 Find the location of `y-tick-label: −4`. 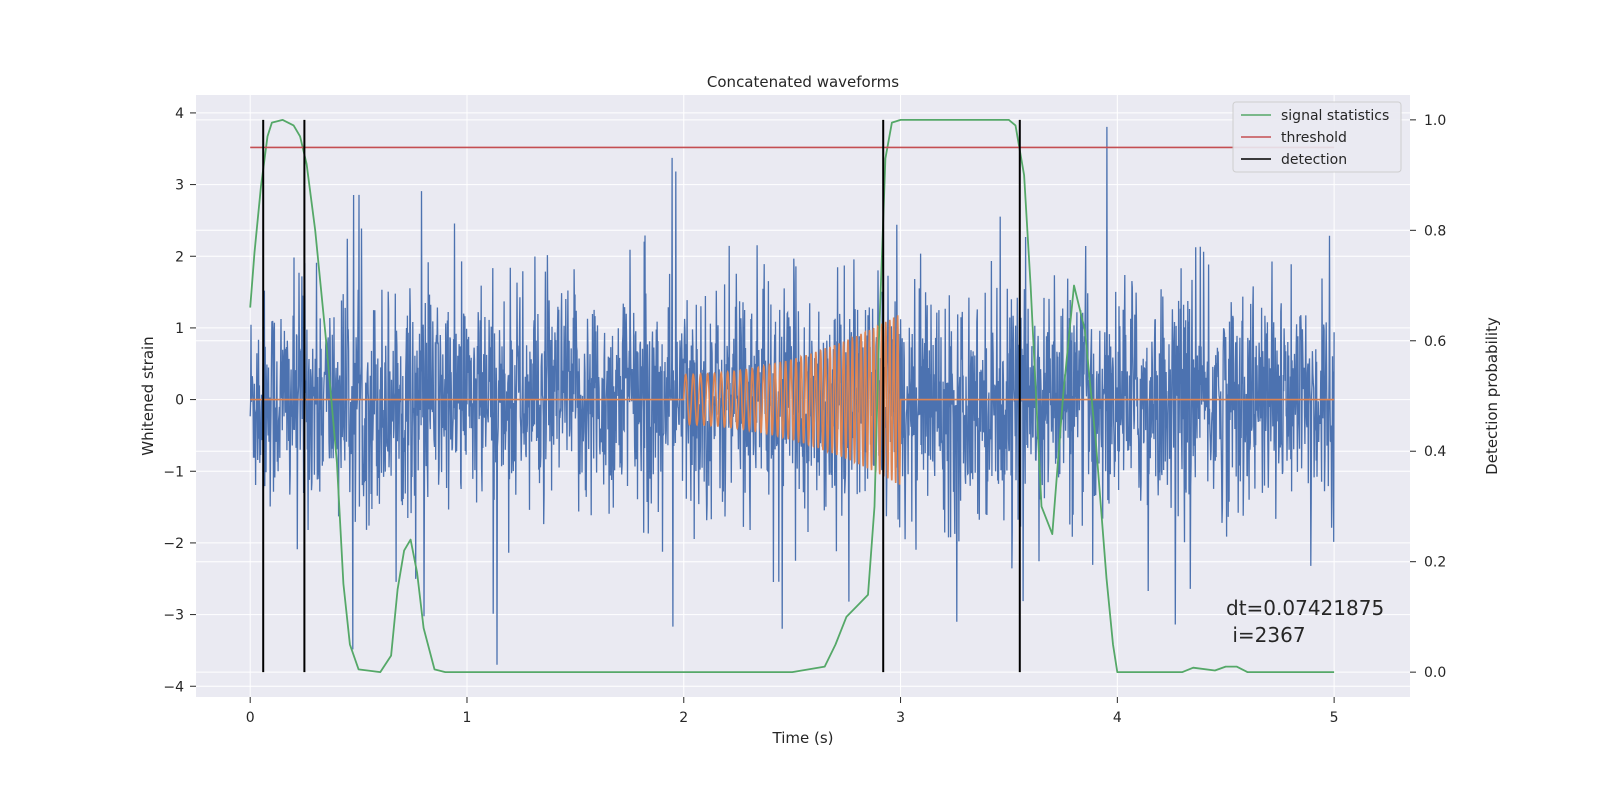

y-tick-label: −4 is located at coordinates (173, 687).